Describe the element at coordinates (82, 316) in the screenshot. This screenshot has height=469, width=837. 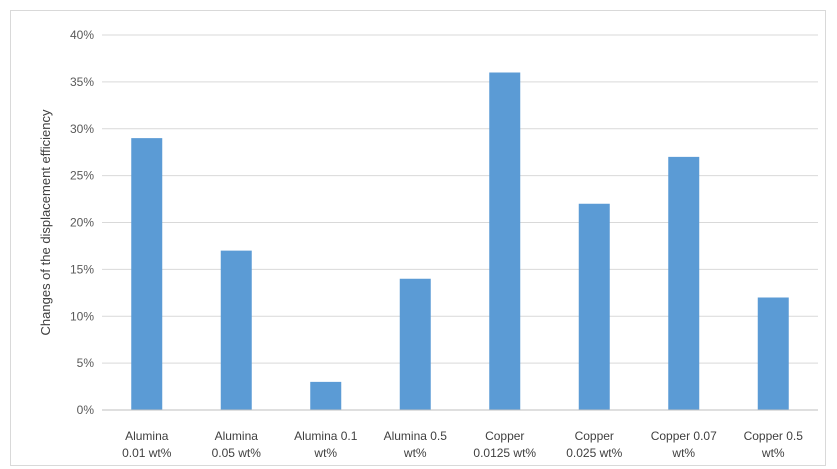
I see `y-tick-label: 10%` at that location.